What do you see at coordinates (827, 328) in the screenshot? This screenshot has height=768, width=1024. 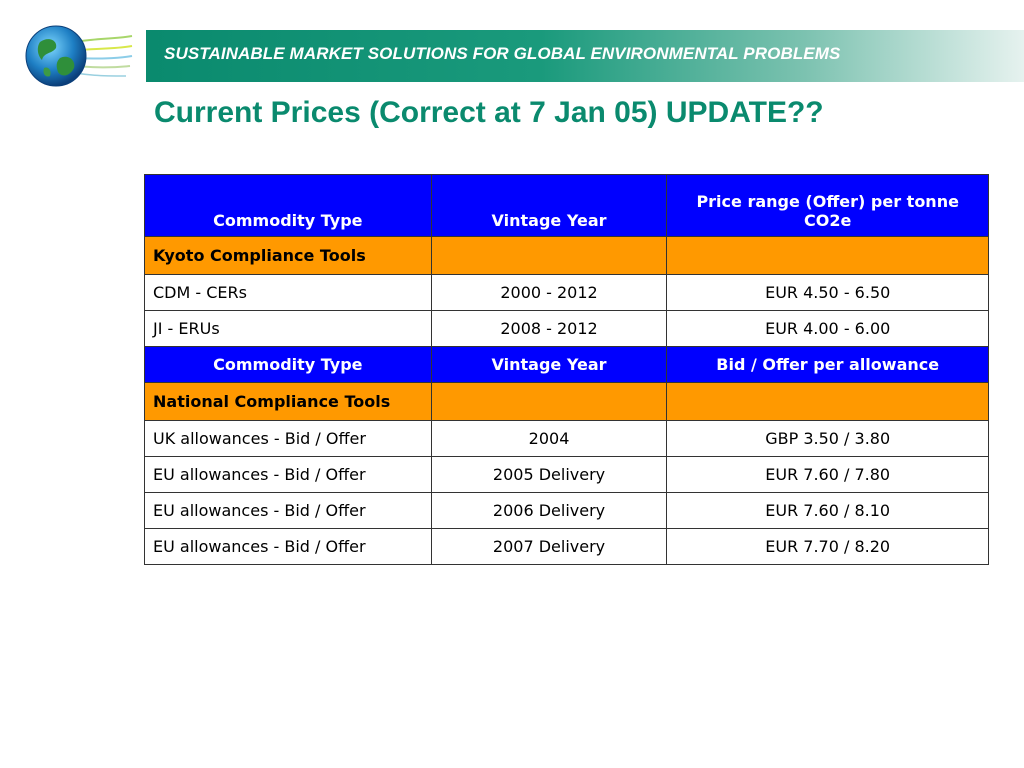 I see `price-cell: EUR 4.00 - 6.00` at bounding box center [827, 328].